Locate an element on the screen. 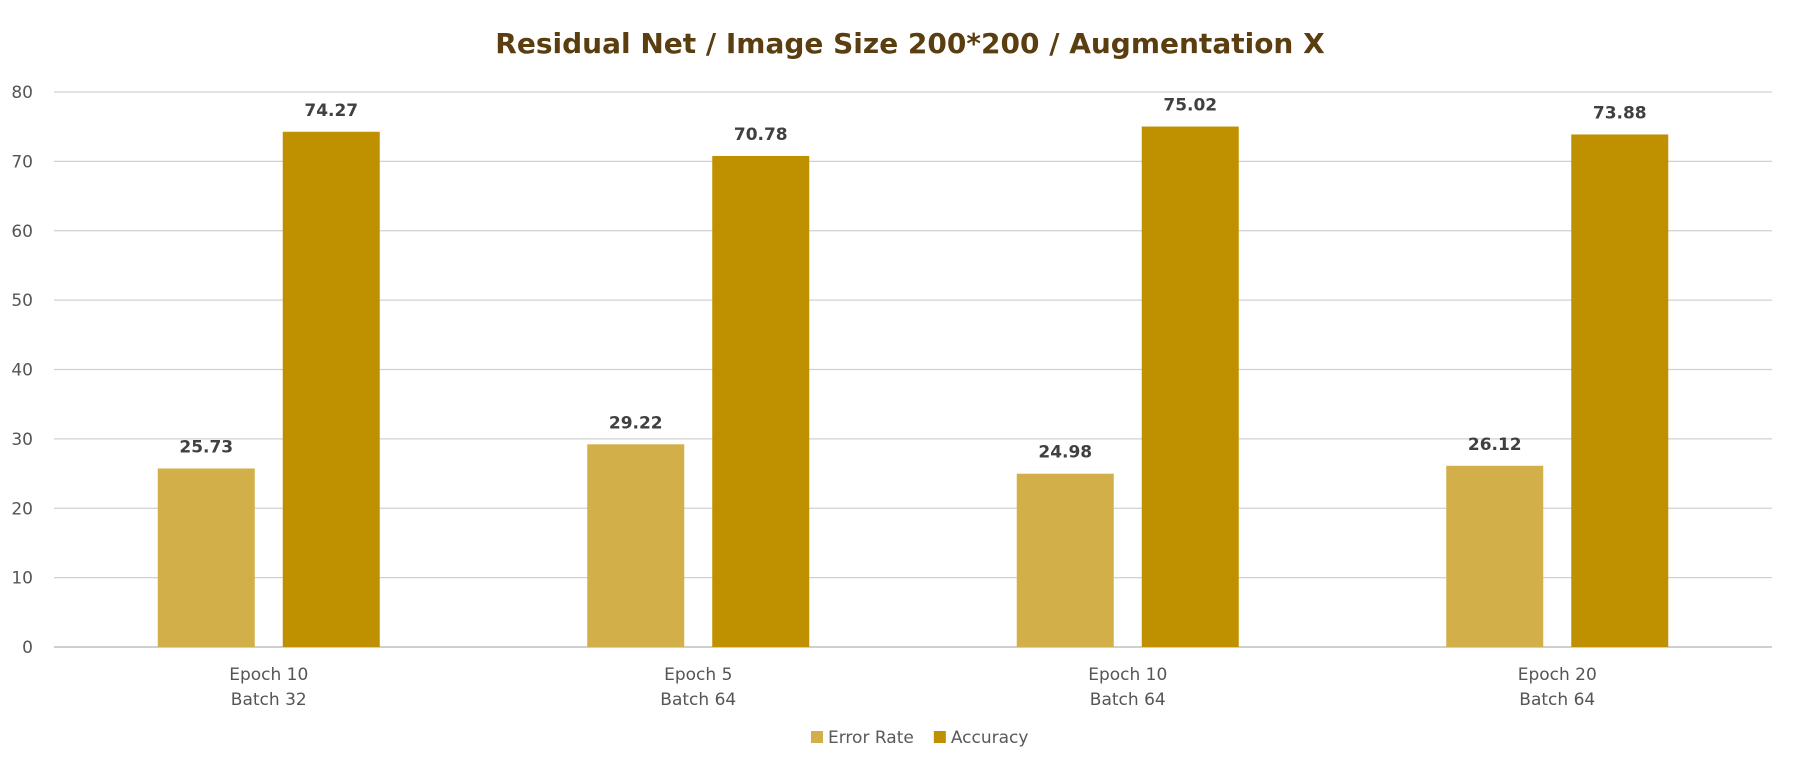  y-tick-label-20: 20 is located at coordinates (22, 509).